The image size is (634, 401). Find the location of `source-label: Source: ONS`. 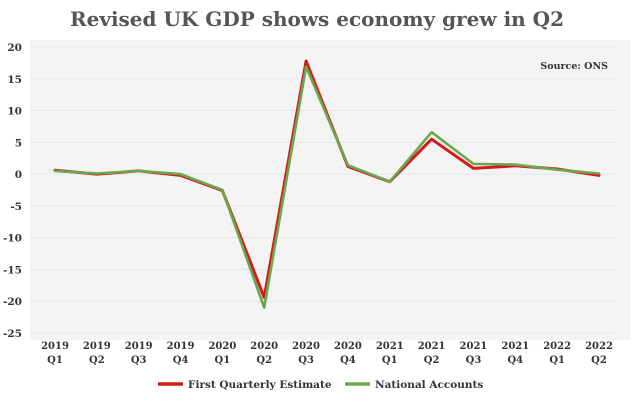

source-label: Source: ONS is located at coordinates (574, 66).